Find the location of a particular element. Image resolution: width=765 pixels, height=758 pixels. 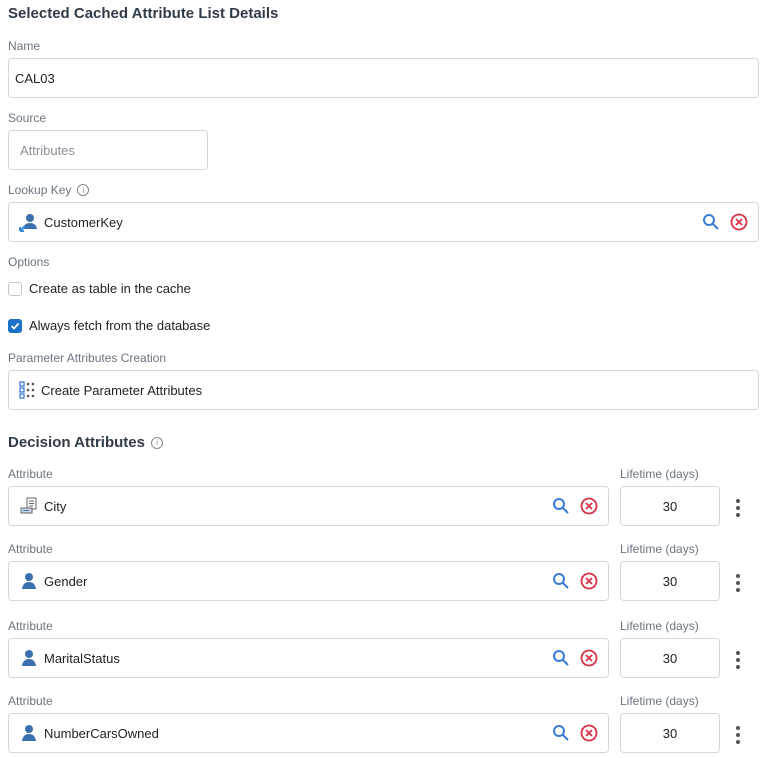

checkbox-checked is located at coordinates (15, 325).